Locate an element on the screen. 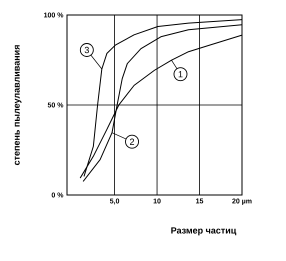 This screenshot has width=286, height=261. text: 2 is located at coordinates (132, 141).